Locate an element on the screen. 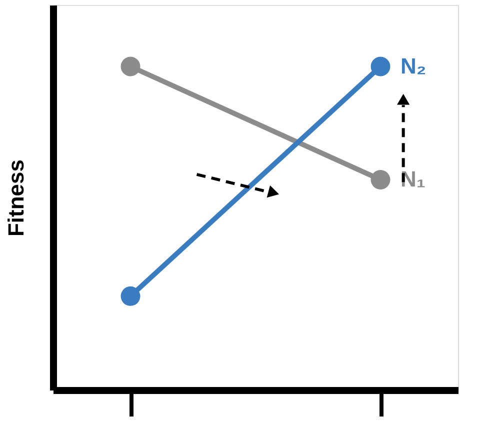 This screenshot has height=441, width=490. y-axis-title: Fitness is located at coordinates (16, 198).